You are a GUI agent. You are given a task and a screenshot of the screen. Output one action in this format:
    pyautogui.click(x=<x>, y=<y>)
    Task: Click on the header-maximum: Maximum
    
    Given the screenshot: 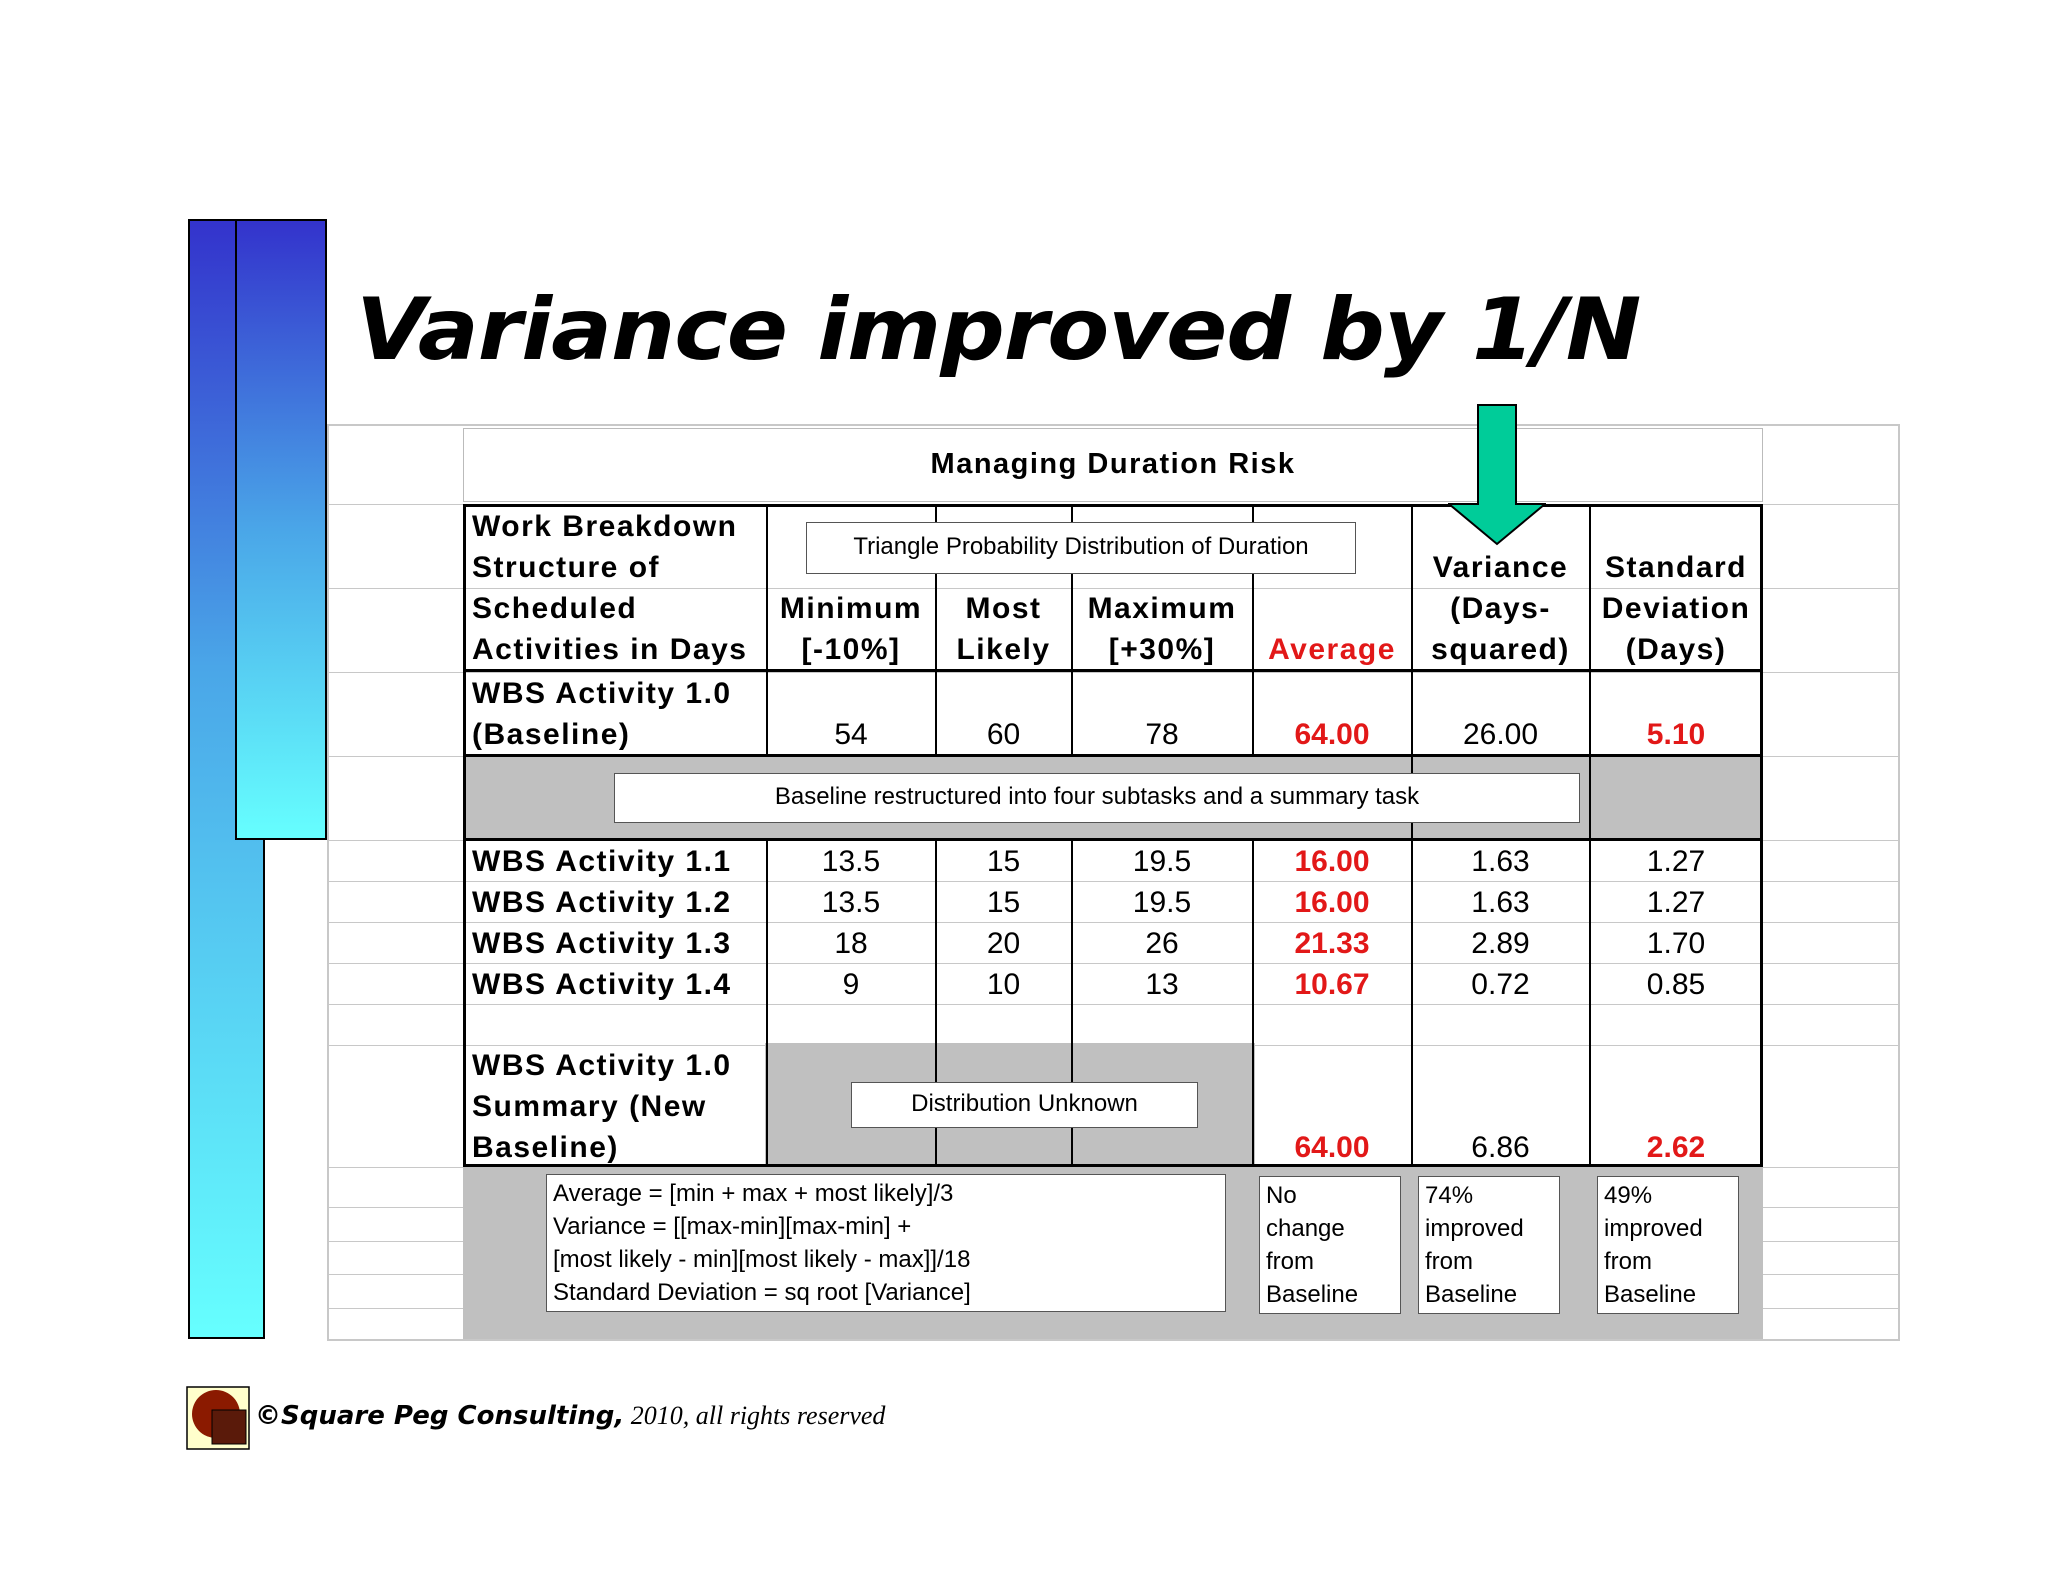 What is the action you would take?
    pyautogui.click(x=1162, y=608)
    